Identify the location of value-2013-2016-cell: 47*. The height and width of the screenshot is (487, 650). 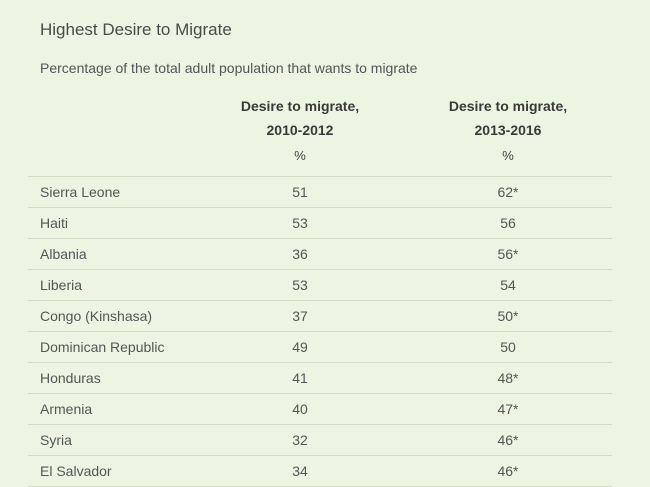
(508, 409).